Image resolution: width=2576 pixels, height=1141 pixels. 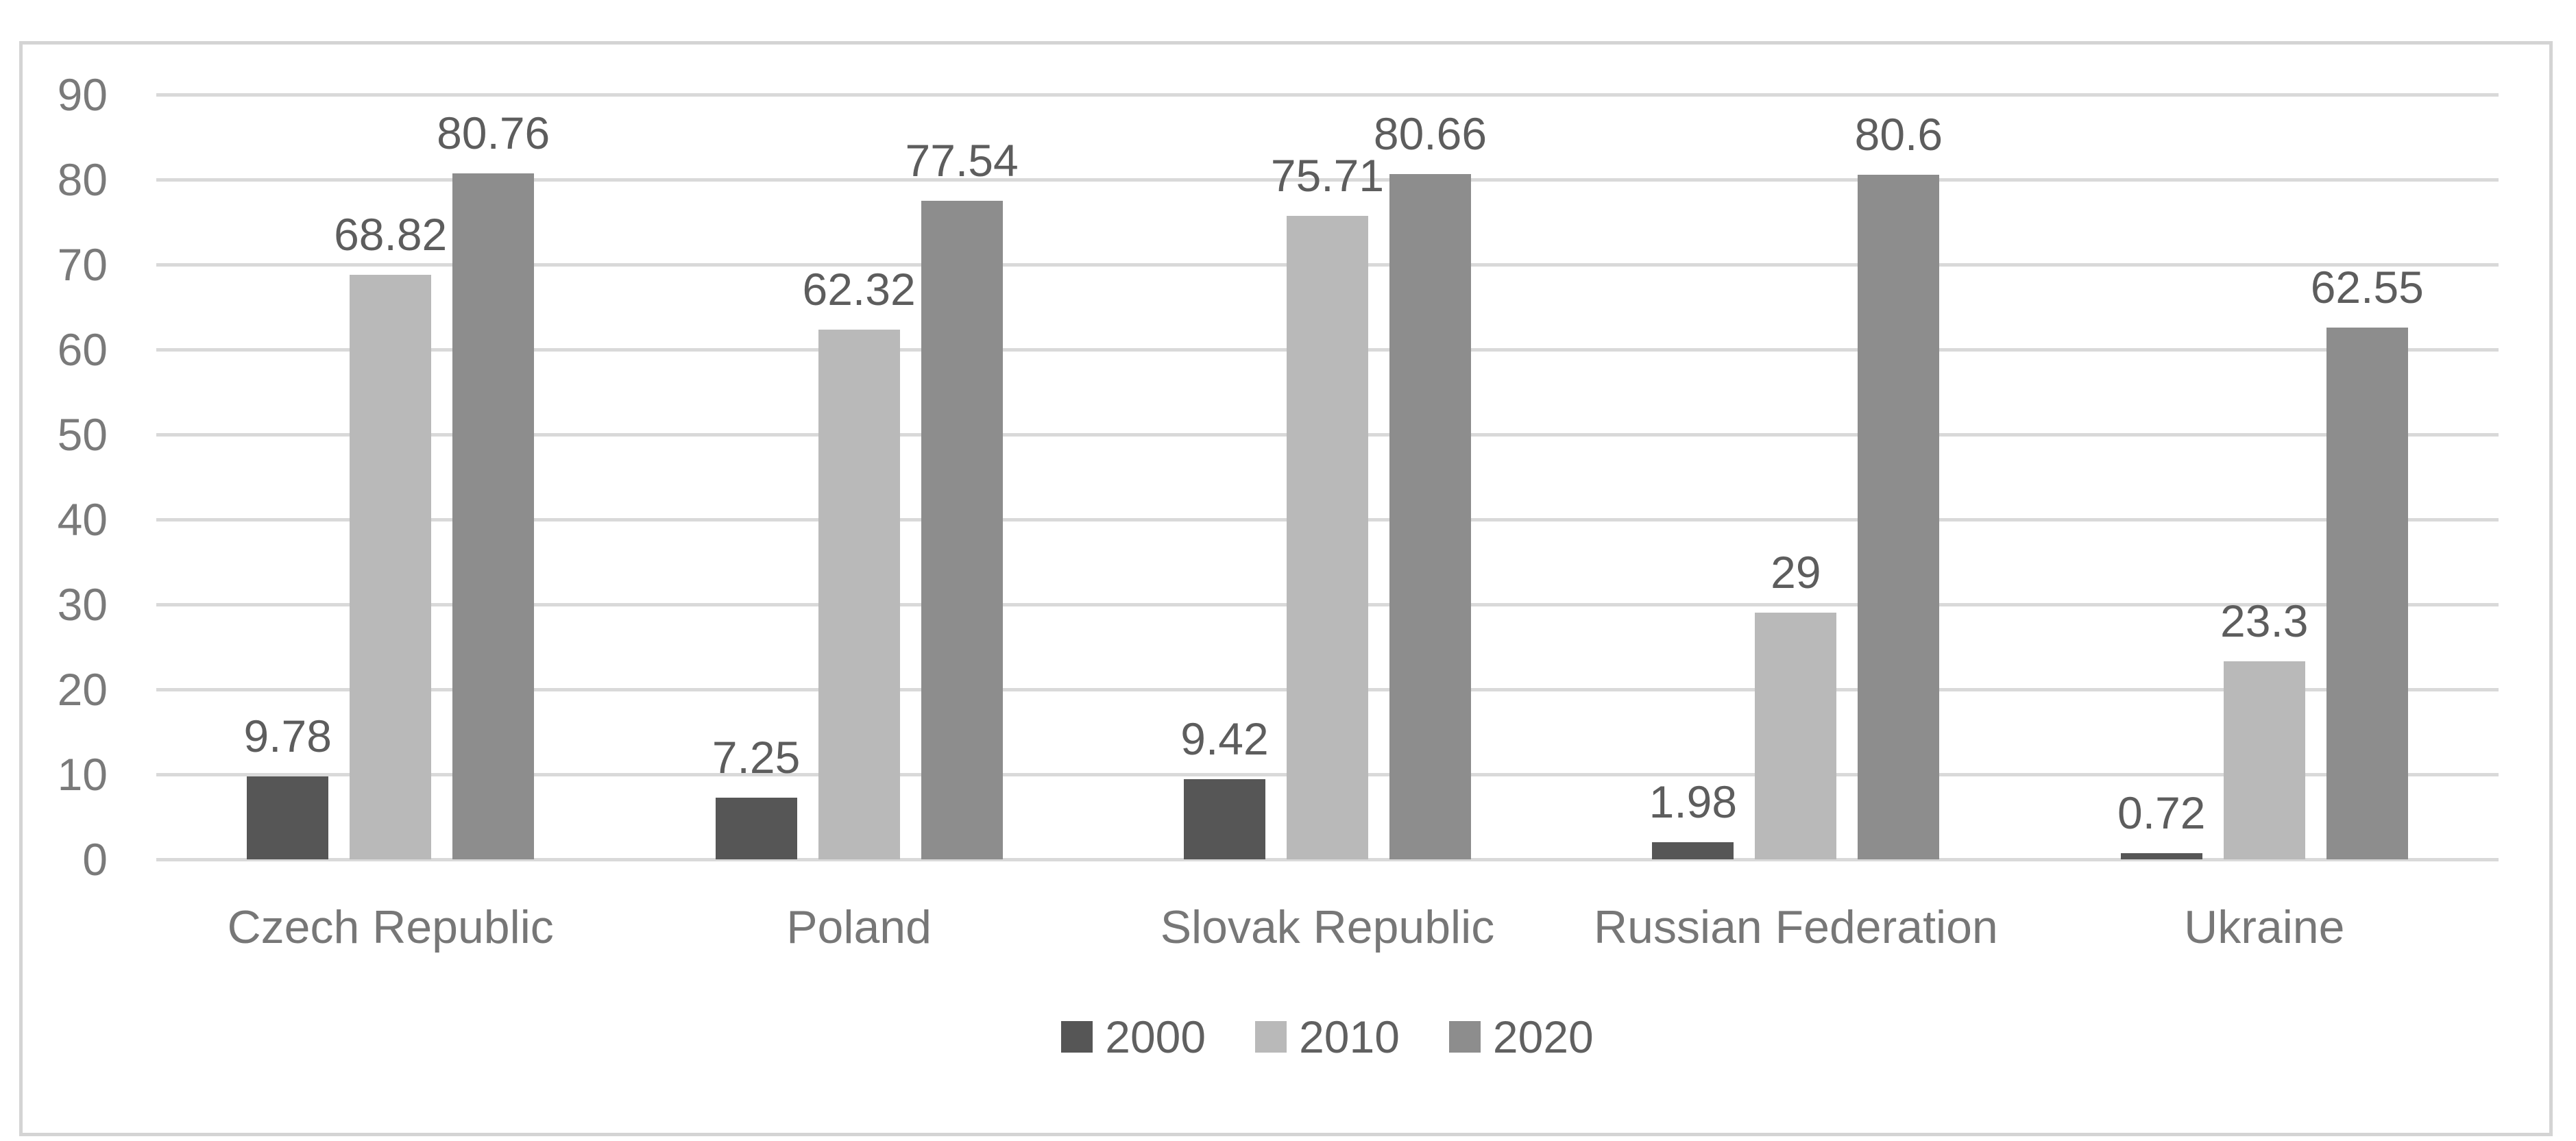 What do you see at coordinates (2367, 287) in the screenshot?
I see `data-label-2020-ukraine: 62.55` at bounding box center [2367, 287].